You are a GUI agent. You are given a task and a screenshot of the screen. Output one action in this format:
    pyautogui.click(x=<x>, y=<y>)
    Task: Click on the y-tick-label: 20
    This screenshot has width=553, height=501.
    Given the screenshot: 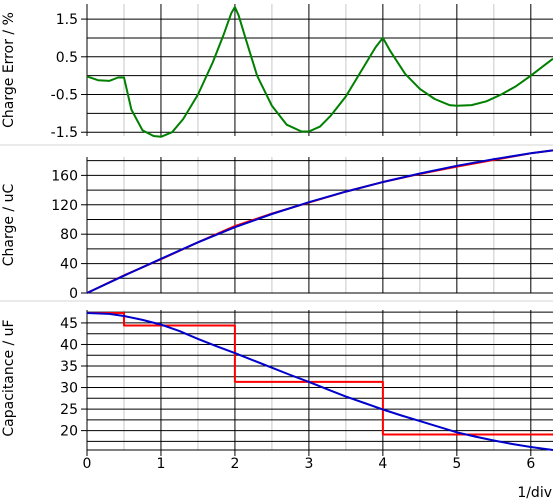 What is the action you would take?
    pyautogui.click(x=69, y=432)
    